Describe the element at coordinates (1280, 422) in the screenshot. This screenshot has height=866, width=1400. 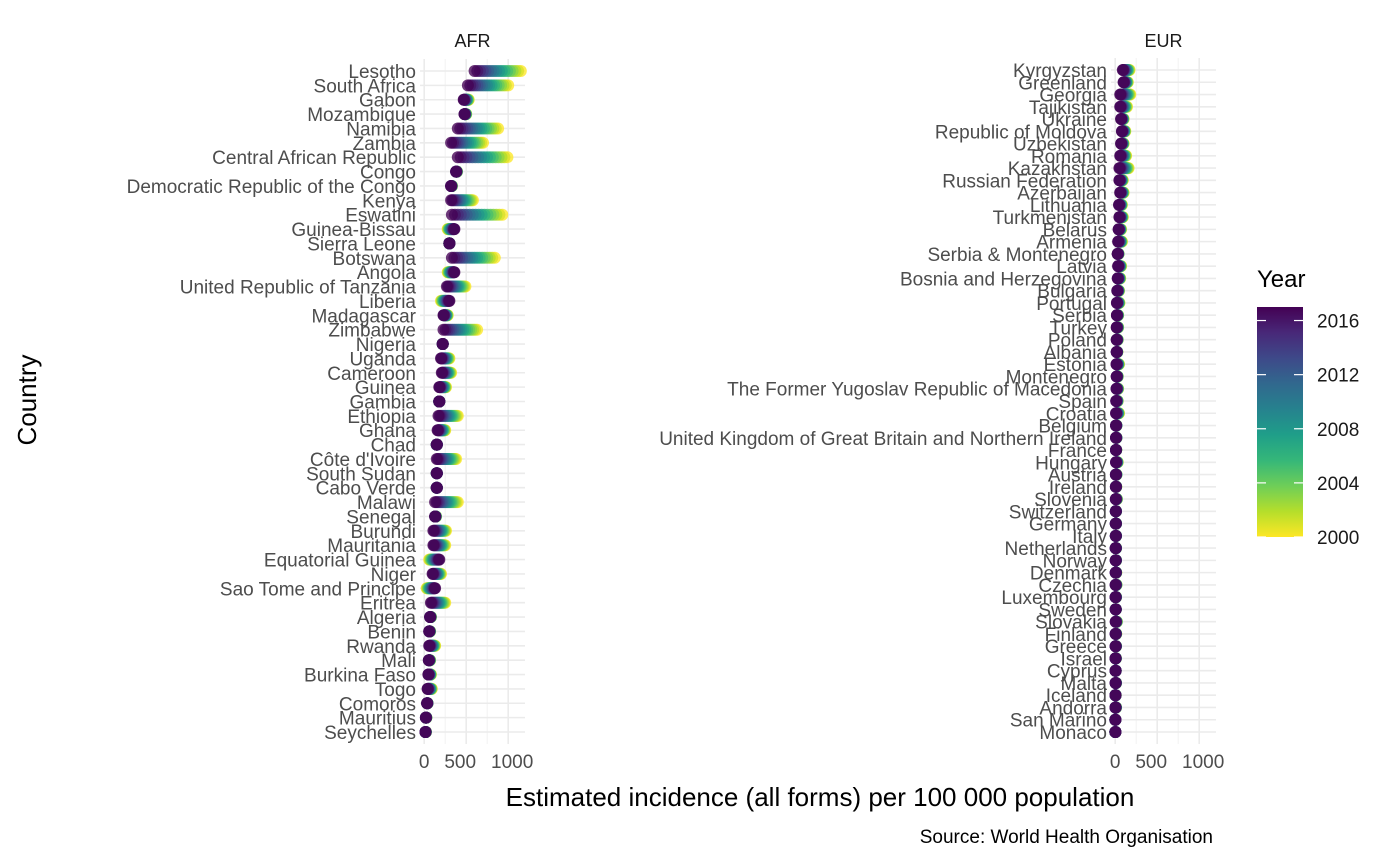
I see `legend-colorbar` at that location.